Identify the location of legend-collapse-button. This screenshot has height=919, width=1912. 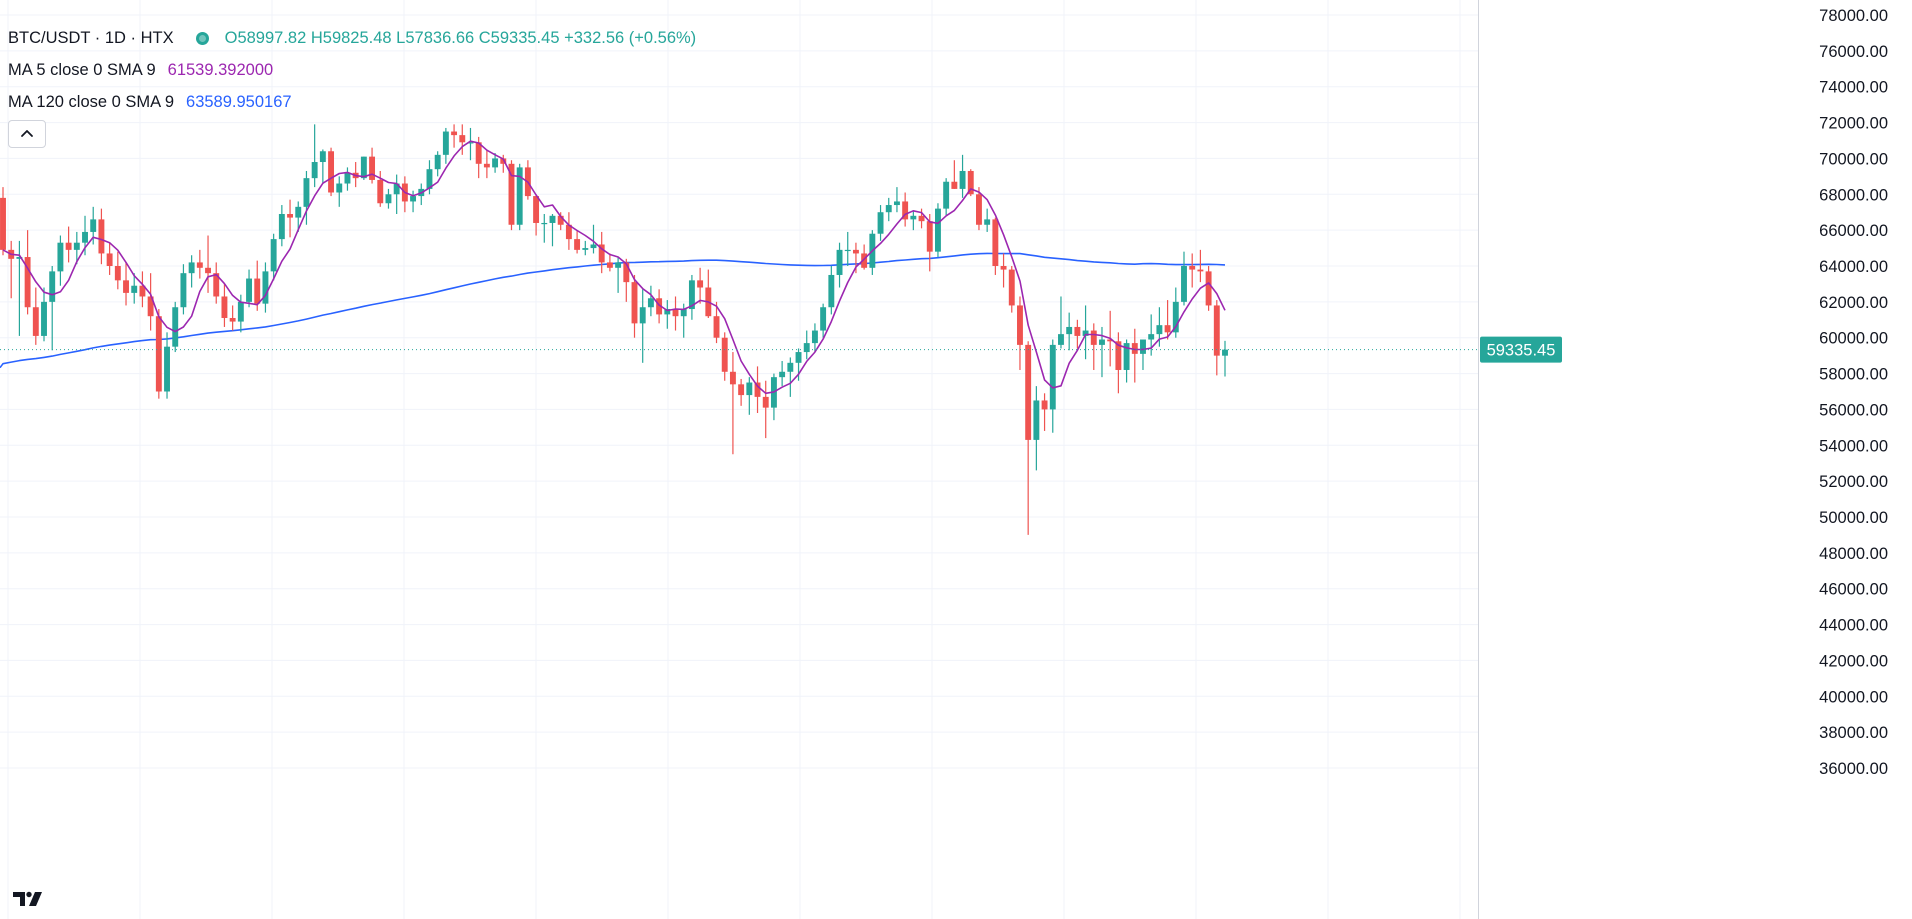
(27, 134).